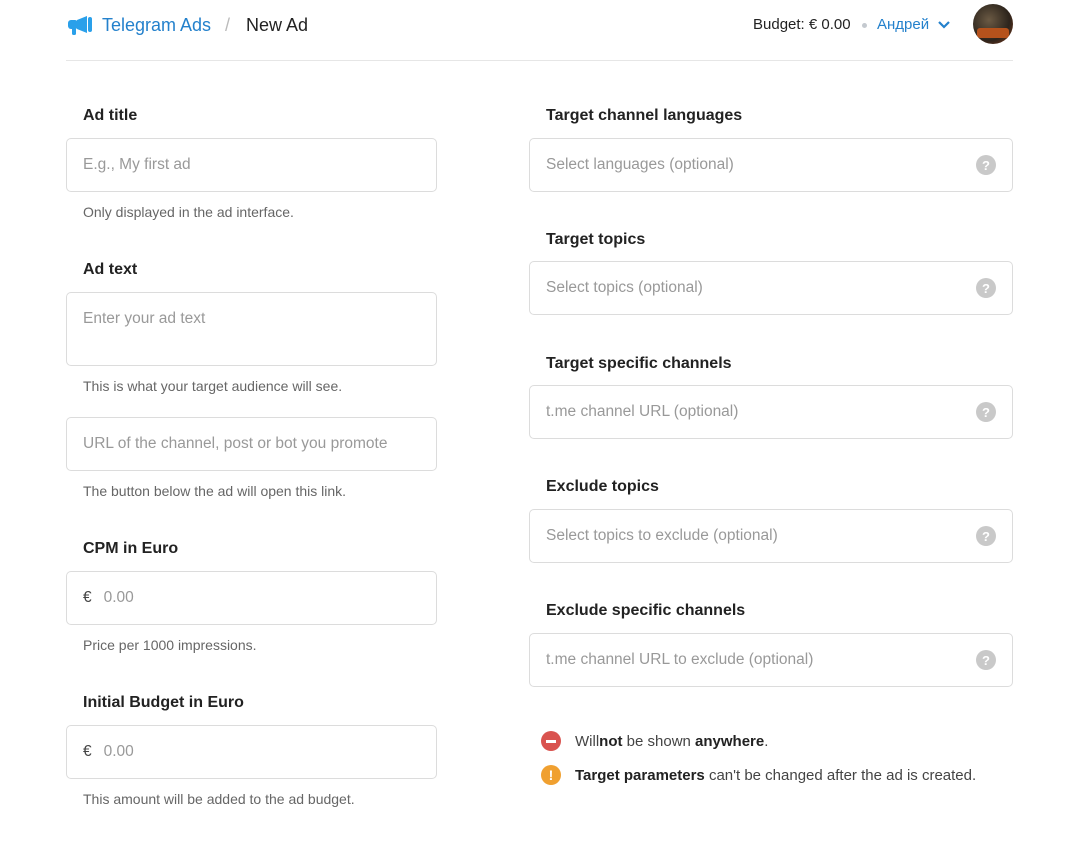 This screenshot has width=1071, height=850. Describe the element at coordinates (771, 288) in the screenshot. I see `topics-select: Select topics (optional)?` at that location.